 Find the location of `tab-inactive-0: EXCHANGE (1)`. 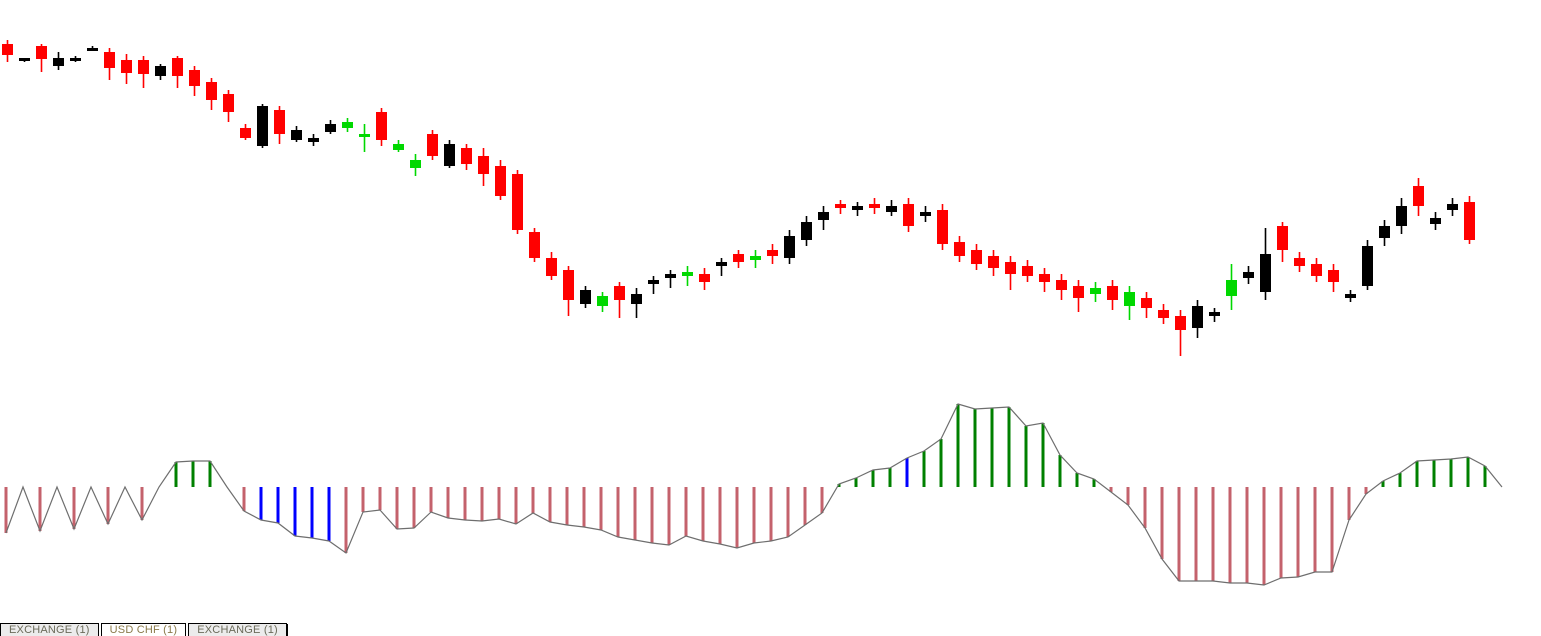

tab-inactive-0: EXCHANGE (1) is located at coordinates (49, 629).